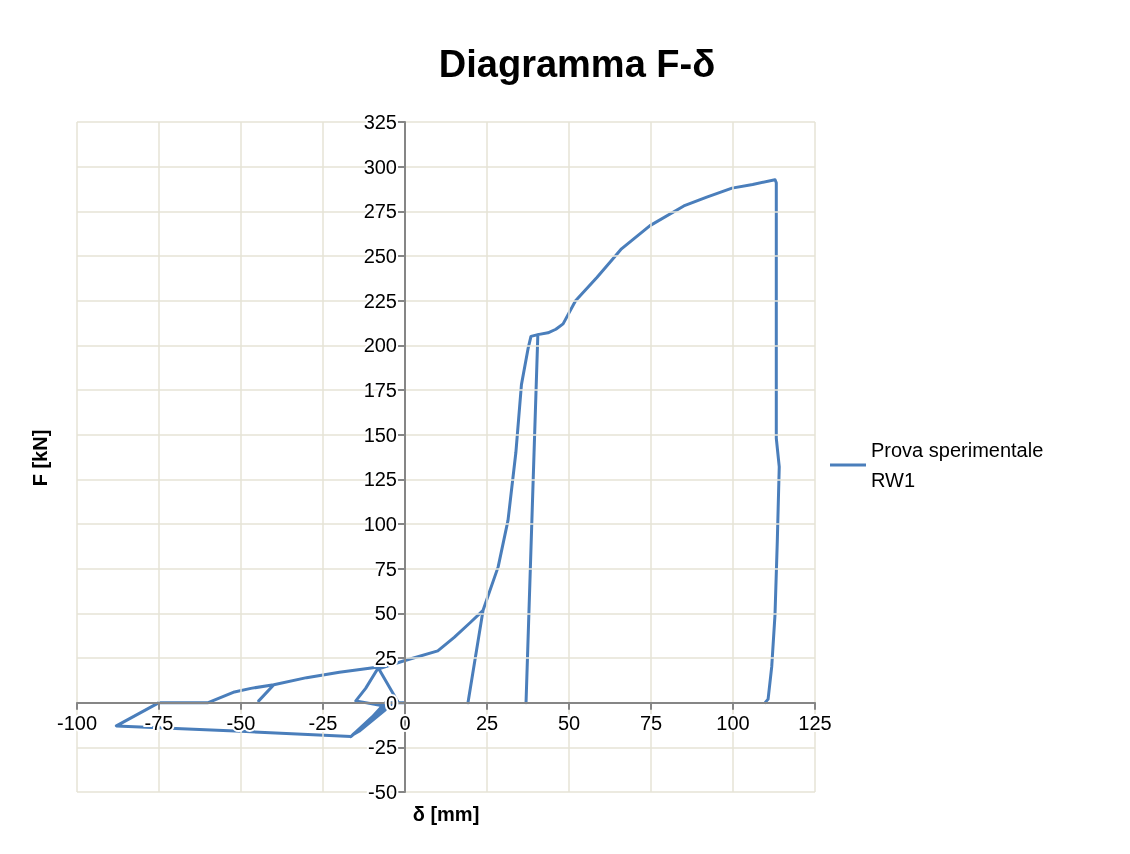 This screenshot has height=854, width=1130. I want to click on y-tick-label: 200, so click(380, 345).